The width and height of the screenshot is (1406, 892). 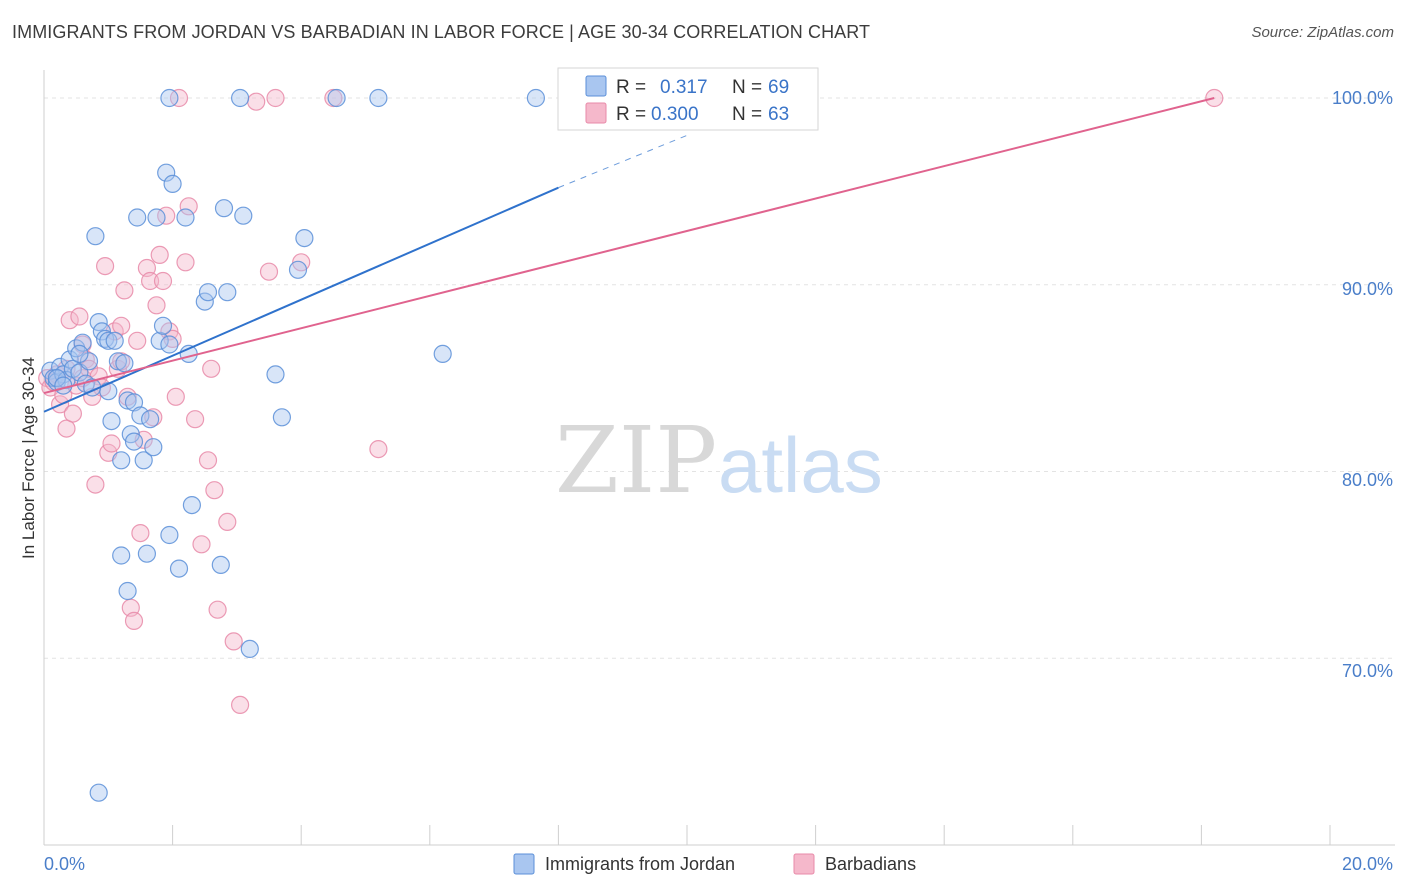 I want to click on y-tick-label-80: 80.0%, so click(x=1367, y=480).